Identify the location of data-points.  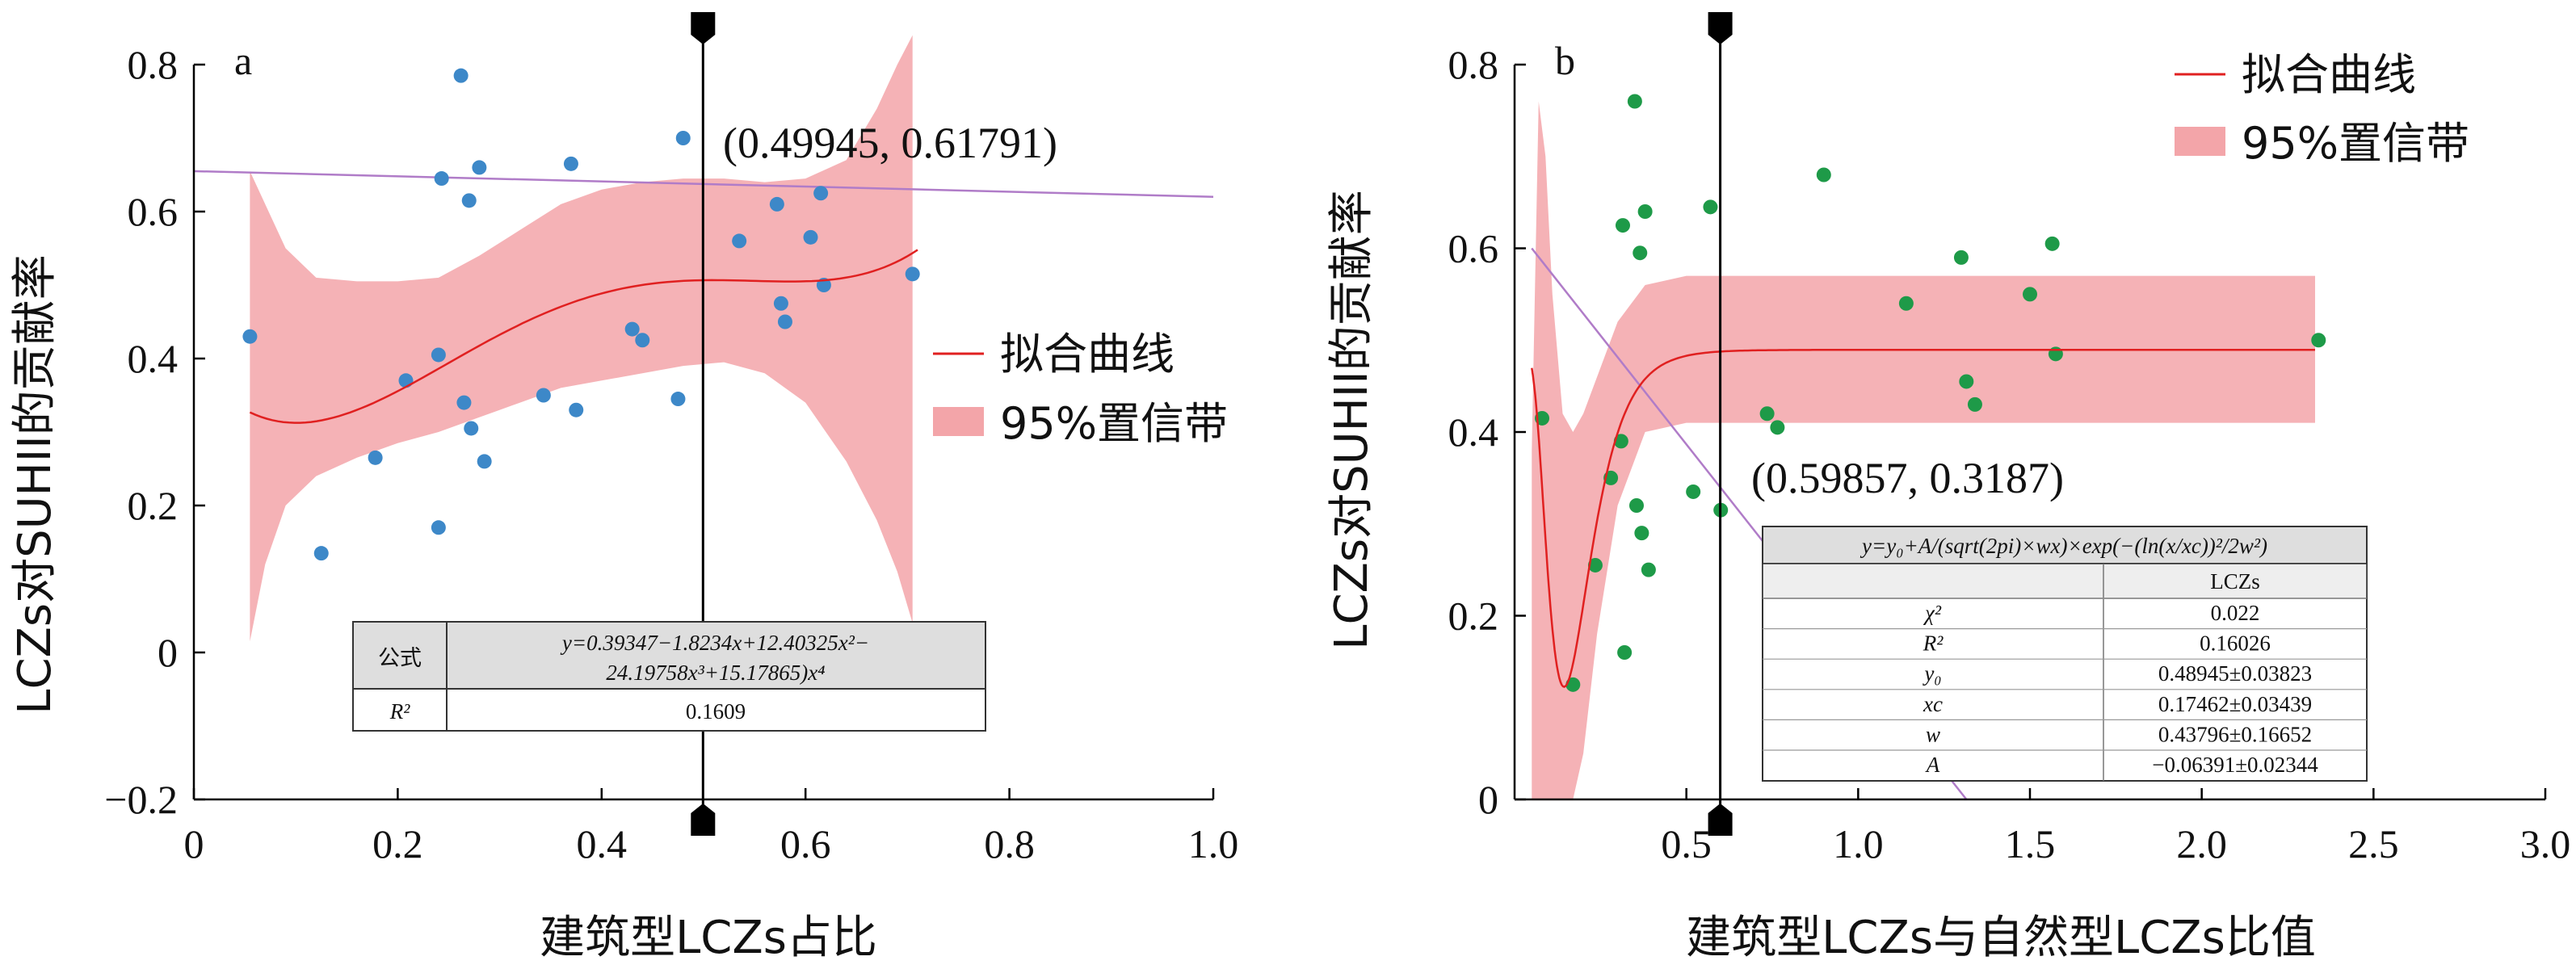
(581, 315).